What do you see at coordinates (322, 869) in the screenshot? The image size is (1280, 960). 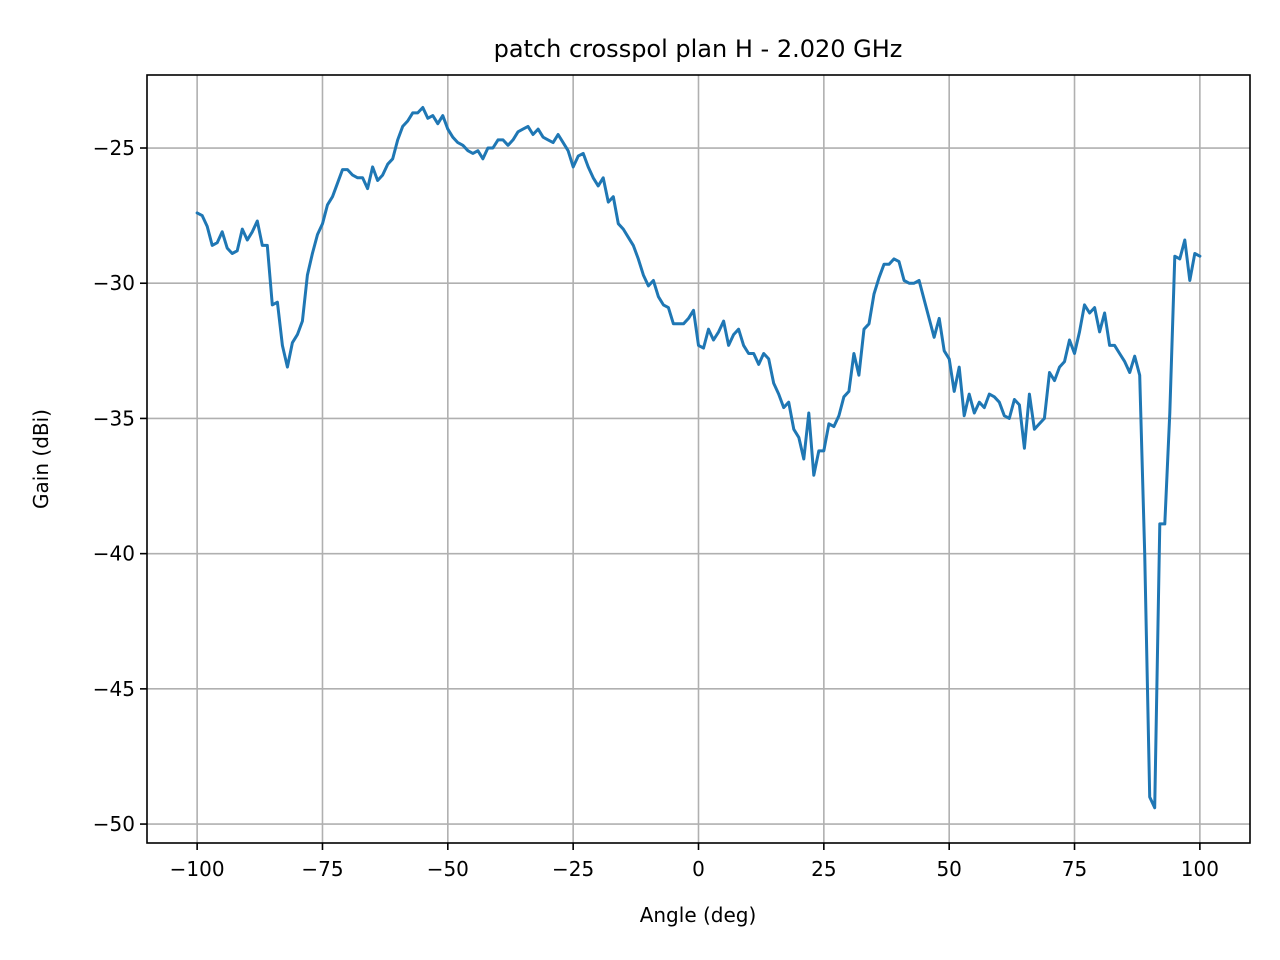 I see `x-tick-label: −75` at bounding box center [322, 869].